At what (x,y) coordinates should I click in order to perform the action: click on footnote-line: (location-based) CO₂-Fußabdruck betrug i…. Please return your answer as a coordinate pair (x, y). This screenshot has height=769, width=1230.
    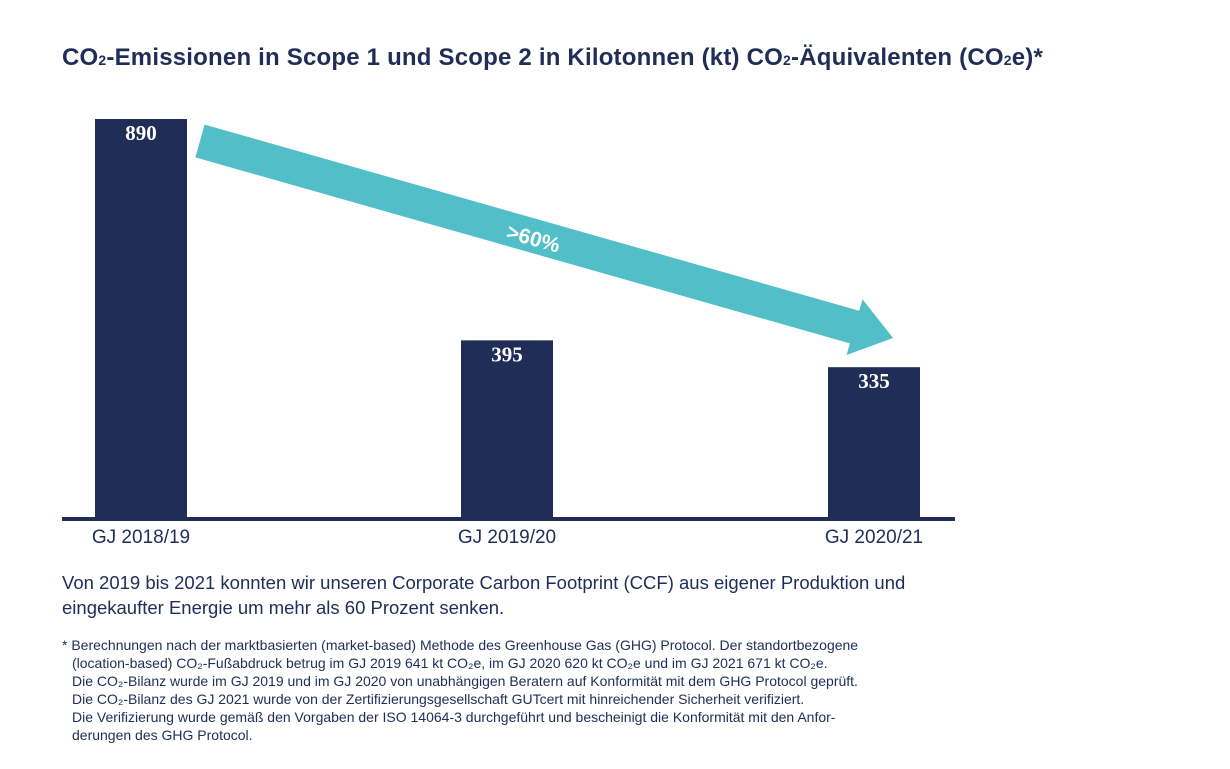
    Looking at the image, I should click on (450, 663).